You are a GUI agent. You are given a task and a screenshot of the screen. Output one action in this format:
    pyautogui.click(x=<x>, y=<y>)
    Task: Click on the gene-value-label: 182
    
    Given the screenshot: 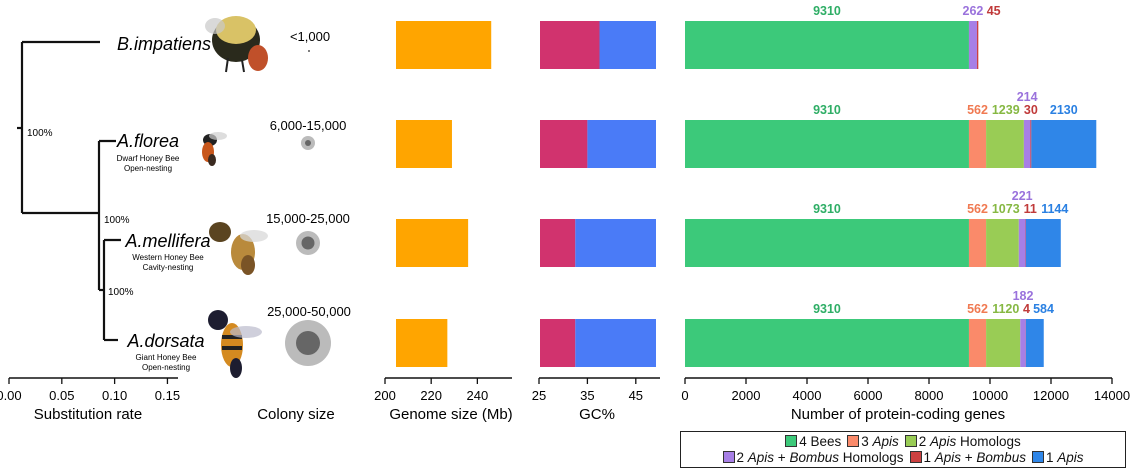 What is the action you would take?
    pyautogui.click(x=1023, y=296)
    